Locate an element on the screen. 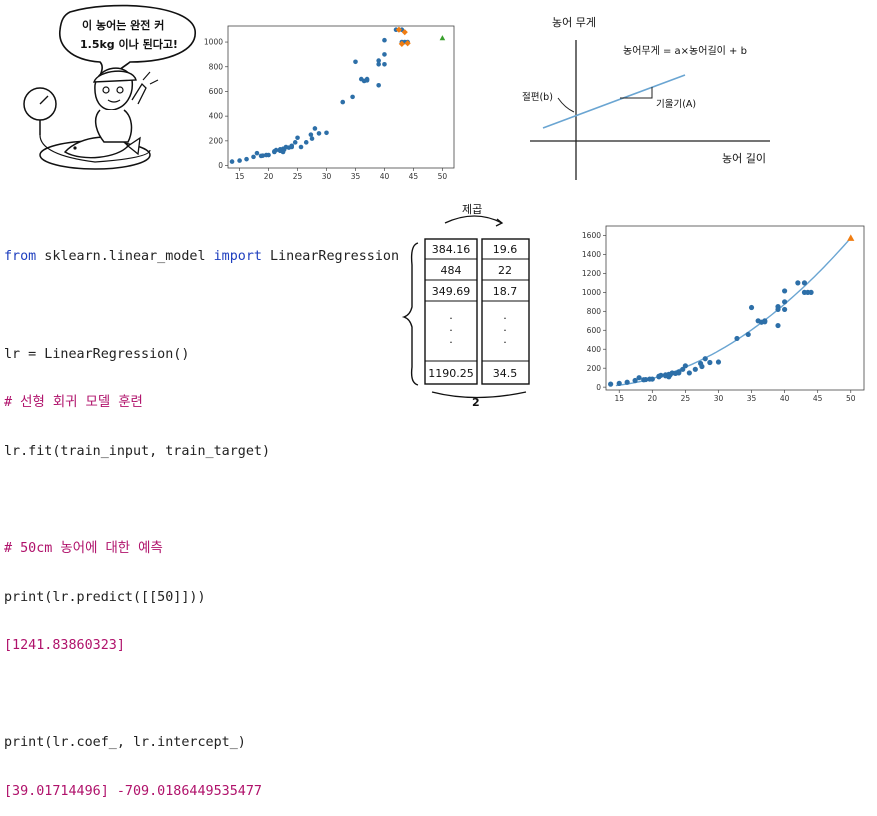  y-tick-label: 600 is located at coordinates (216, 91).